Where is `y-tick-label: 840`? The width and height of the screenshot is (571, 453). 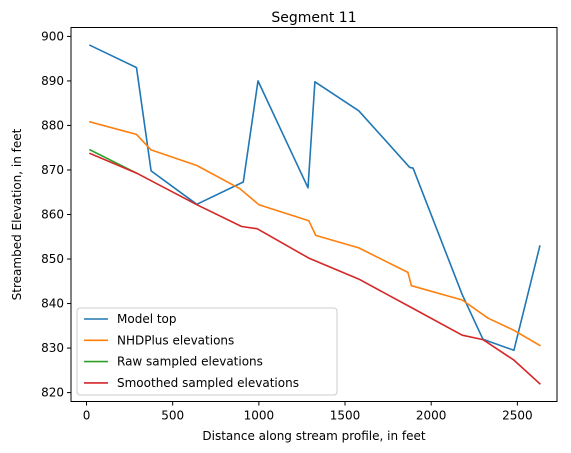 y-tick-label: 840 is located at coordinates (52, 304).